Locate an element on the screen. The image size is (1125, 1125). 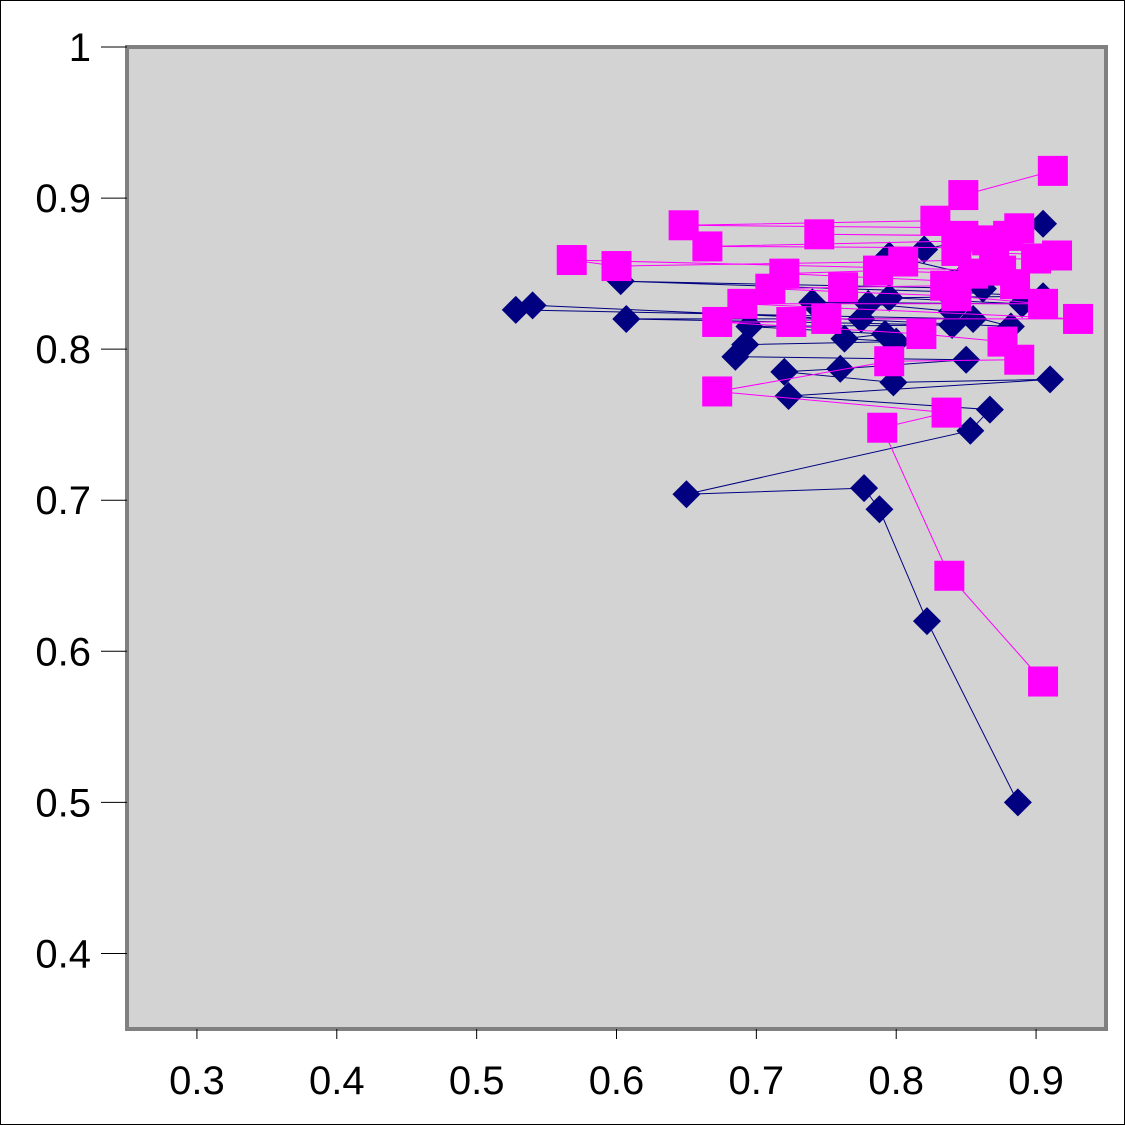
y-axis: 0.4 0.5 0.6 0.7 0.8 0.9 1 is located at coordinates (81, 501).